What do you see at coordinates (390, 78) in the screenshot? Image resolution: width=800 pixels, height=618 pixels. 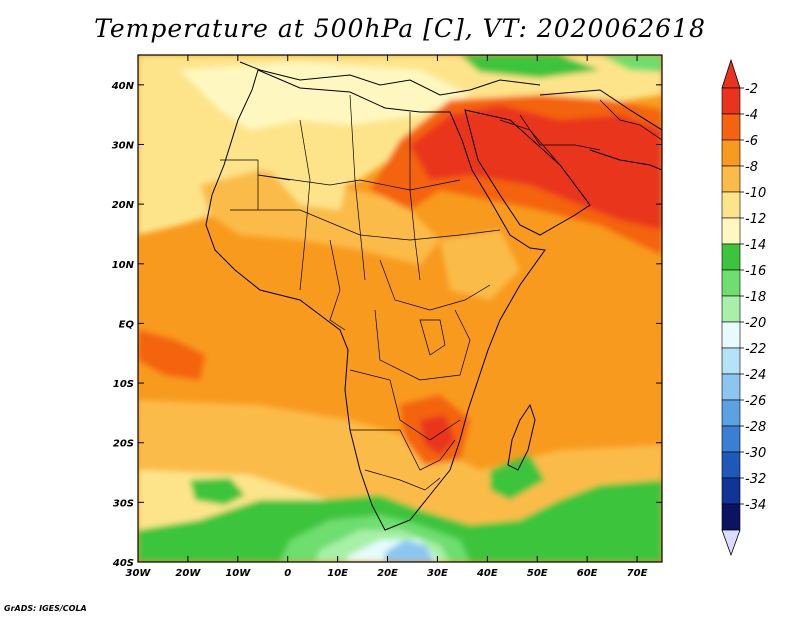 I see `europe-coast` at bounding box center [390, 78].